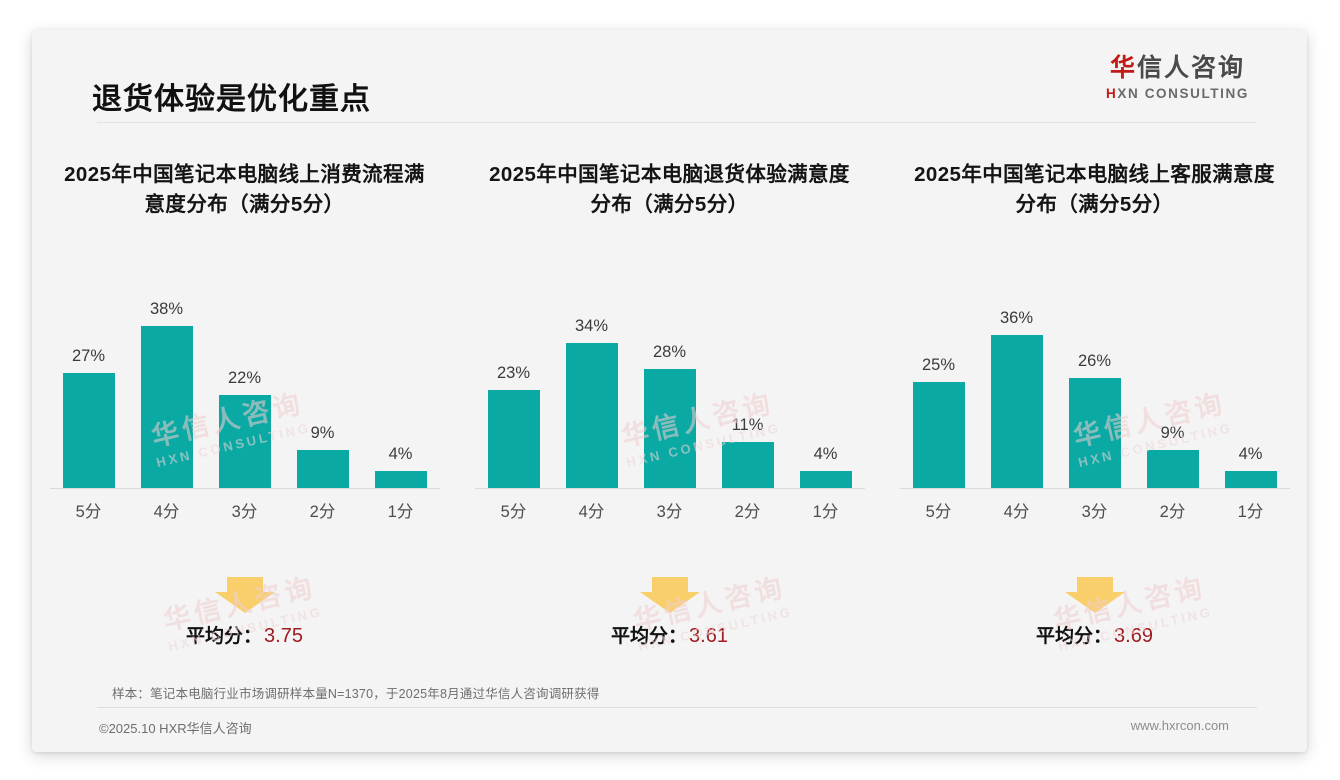 The width and height of the screenshot is (1340, 780). I want to click on brand-logo-english-rest: XN CONSULTING, so click(1183, 93).